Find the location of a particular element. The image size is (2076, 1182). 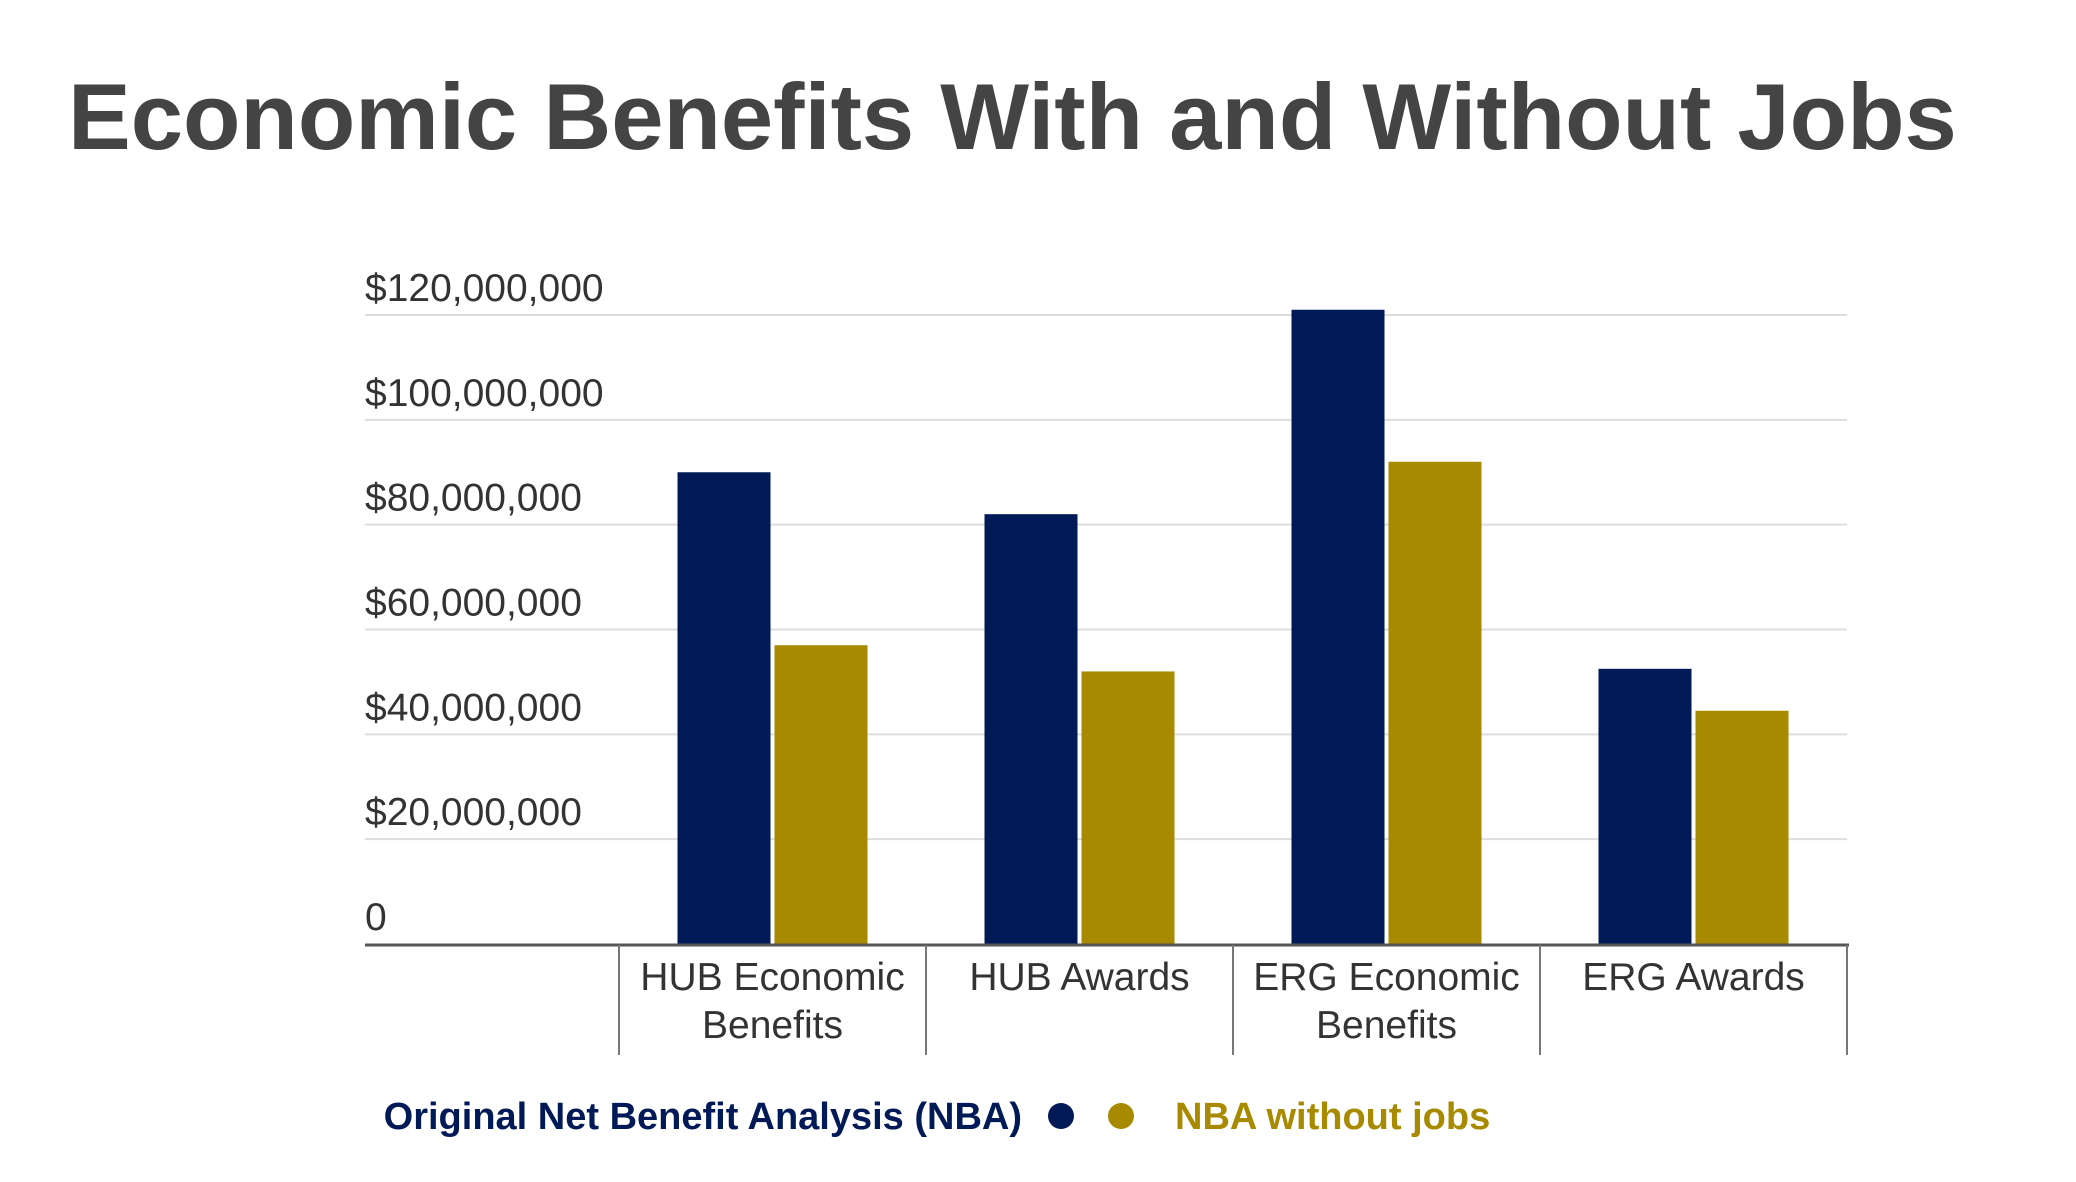

y-tick-label: $100,000,000 is located at coordinates (484, 393).